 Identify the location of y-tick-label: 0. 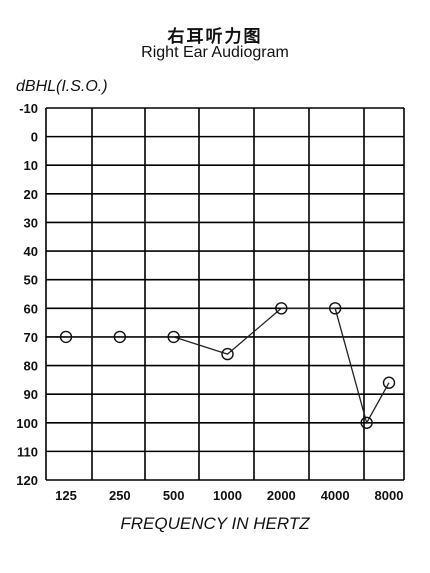
(34, 137).